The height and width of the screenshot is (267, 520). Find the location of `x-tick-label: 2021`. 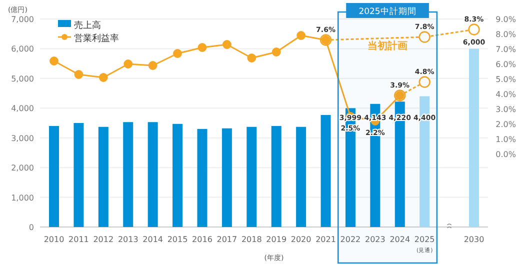

x-tick-label: 2021 is located at coordinates (326, 239).